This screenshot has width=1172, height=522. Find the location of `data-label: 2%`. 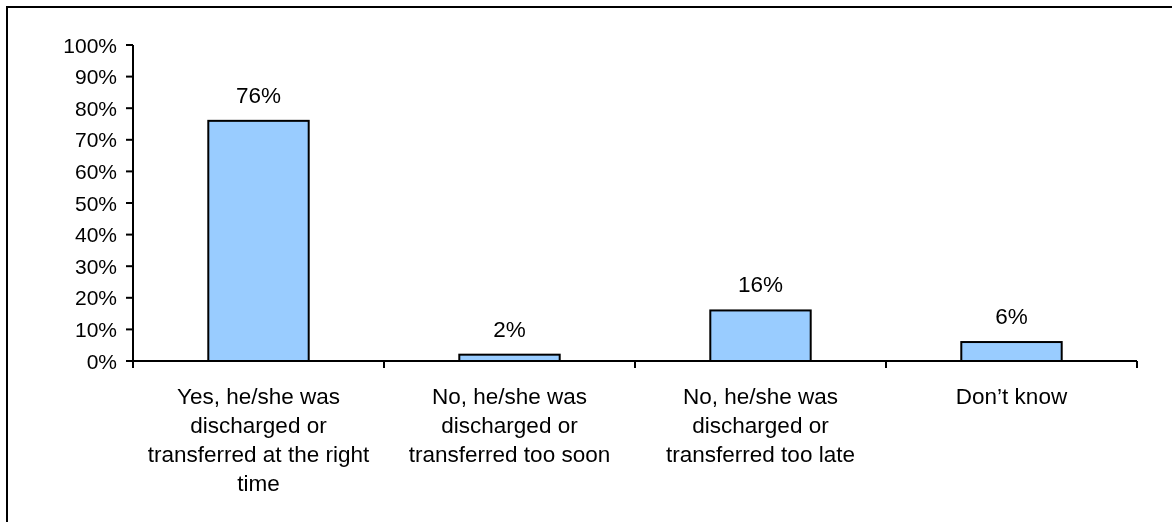

data-label: 2% is located at coordinates (509, 329).